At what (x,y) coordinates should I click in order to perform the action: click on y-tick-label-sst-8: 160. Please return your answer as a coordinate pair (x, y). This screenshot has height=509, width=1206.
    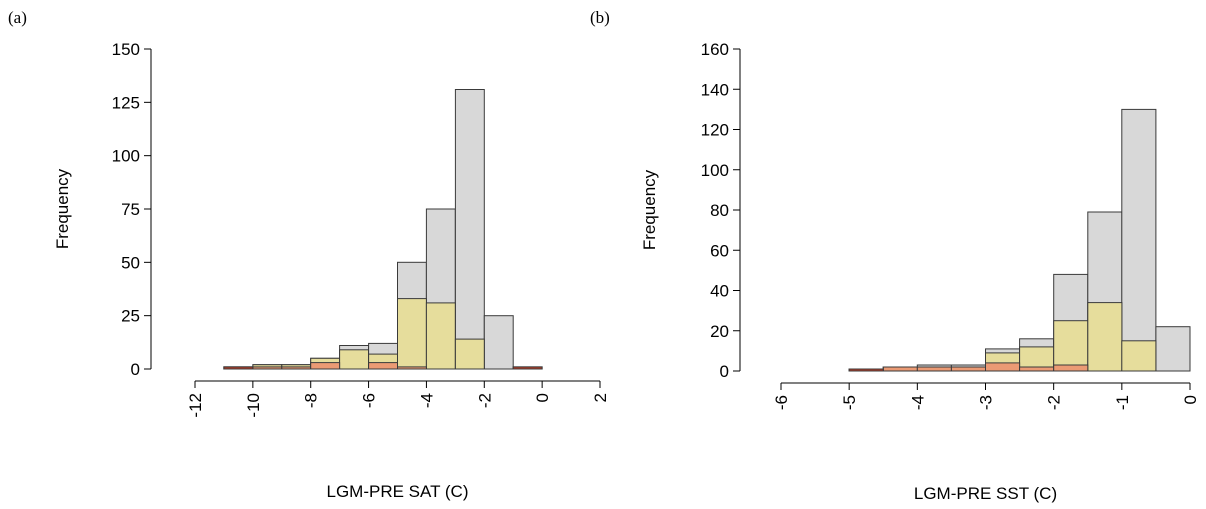
    Looking at the image, I should click on (715, 49).